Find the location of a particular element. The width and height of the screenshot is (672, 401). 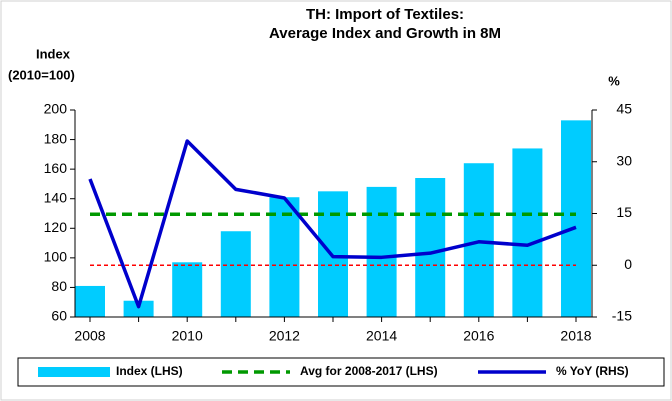

y-tick-label: 80 is located at coordinates (59, 286).